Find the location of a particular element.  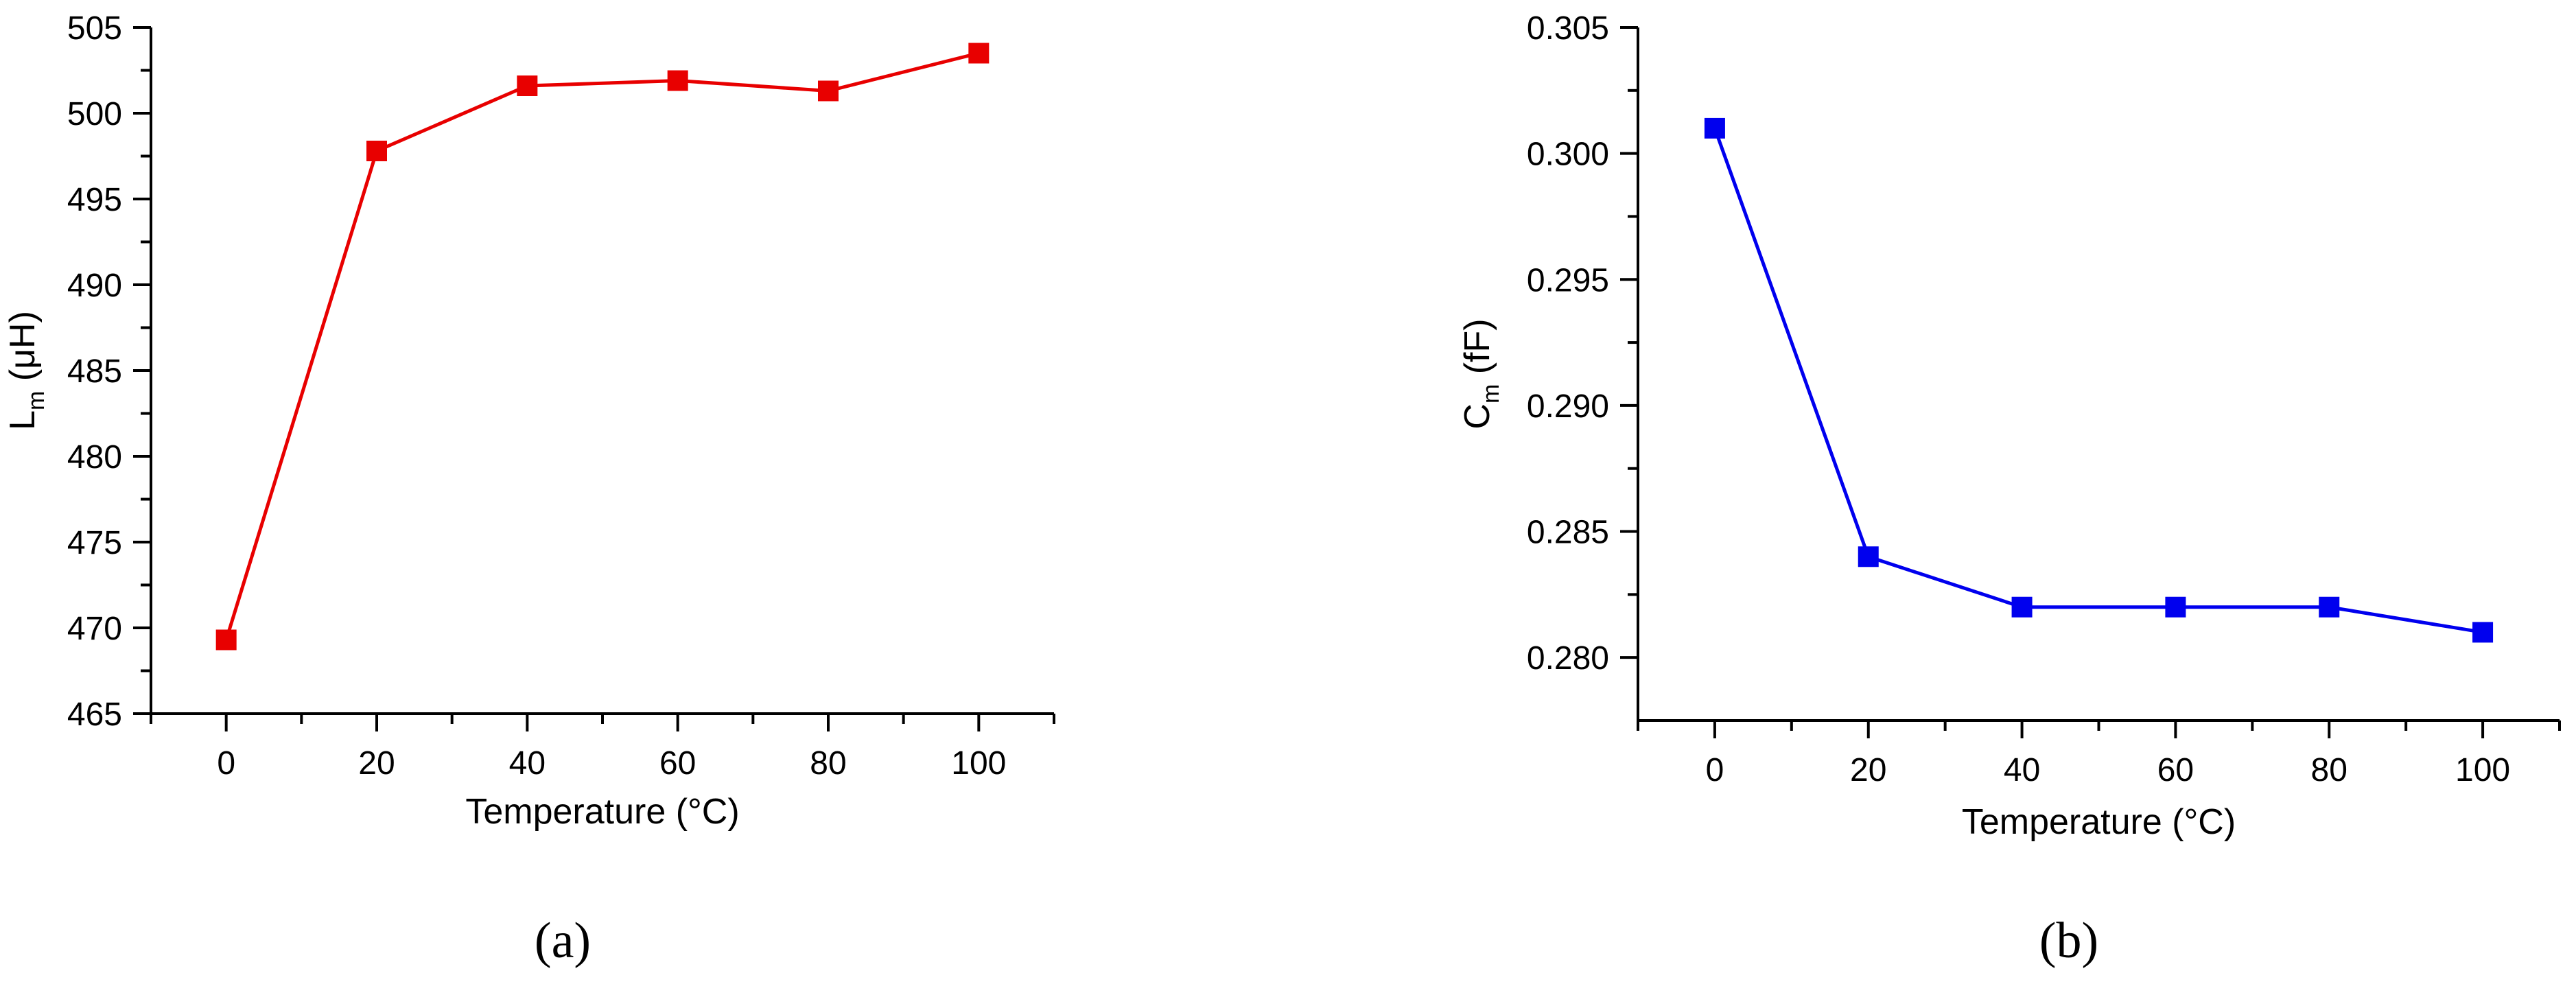

y-tick-label: 470 is located at coordinates (94, 629).